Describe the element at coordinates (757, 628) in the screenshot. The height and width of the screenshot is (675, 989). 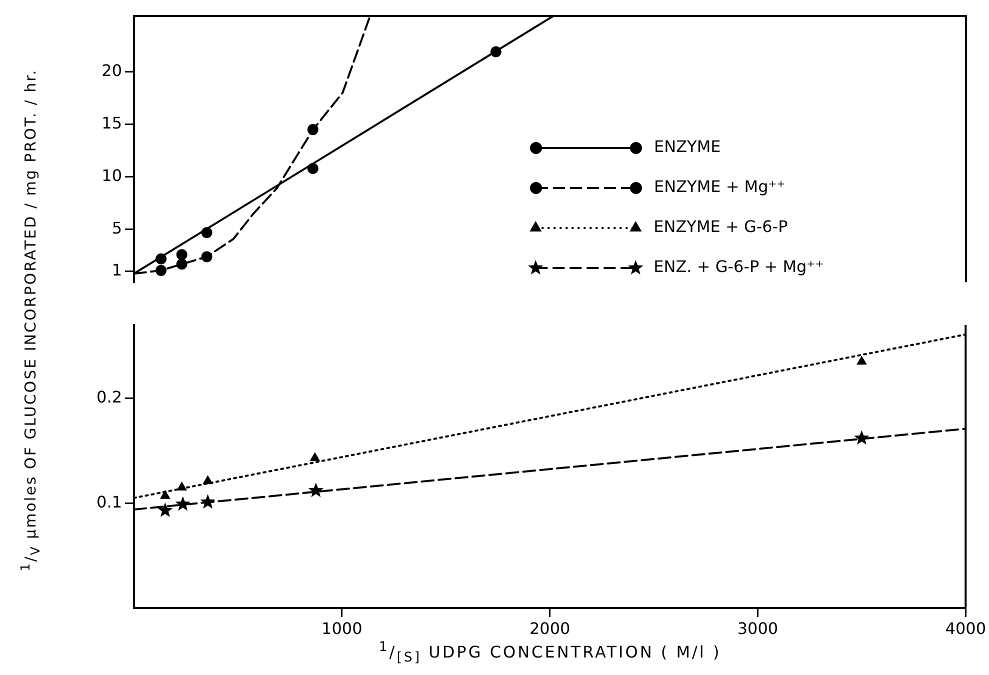
I see `x-tick-label: 3000` at that location.